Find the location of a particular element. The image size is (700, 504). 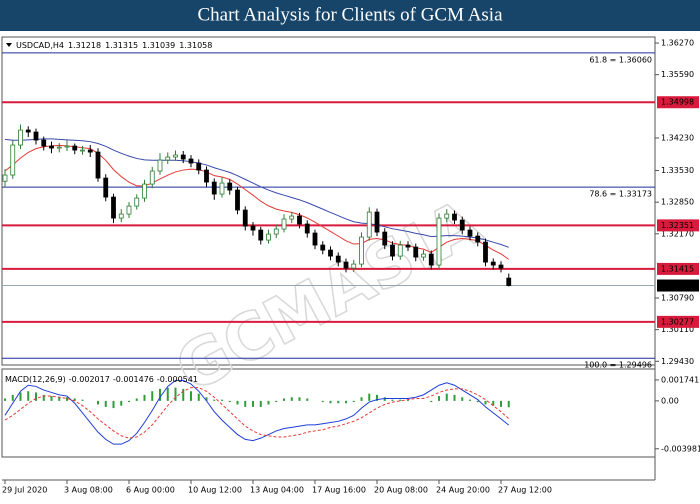

quote-value: 1.31039 is located at coordinates (158, 45).